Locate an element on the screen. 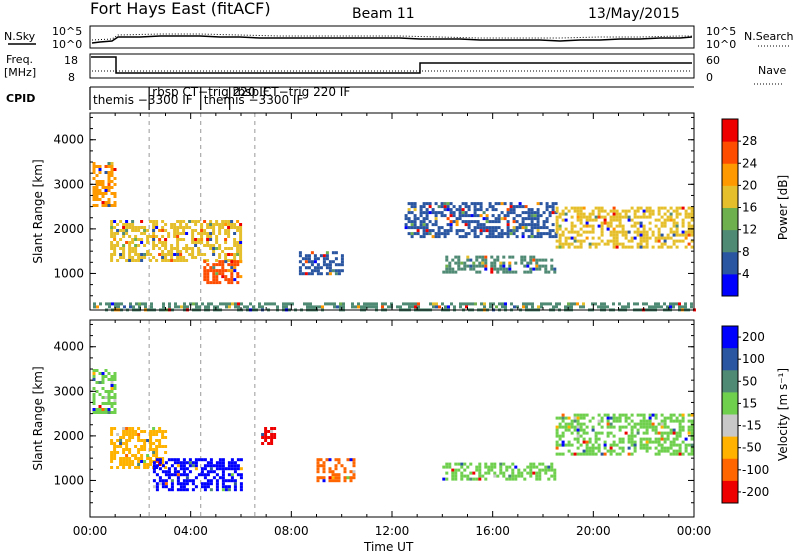 The width and height of the screenshot is (800, 554). colorbar-tick-label: 8 is located at coordinates (746, 252).